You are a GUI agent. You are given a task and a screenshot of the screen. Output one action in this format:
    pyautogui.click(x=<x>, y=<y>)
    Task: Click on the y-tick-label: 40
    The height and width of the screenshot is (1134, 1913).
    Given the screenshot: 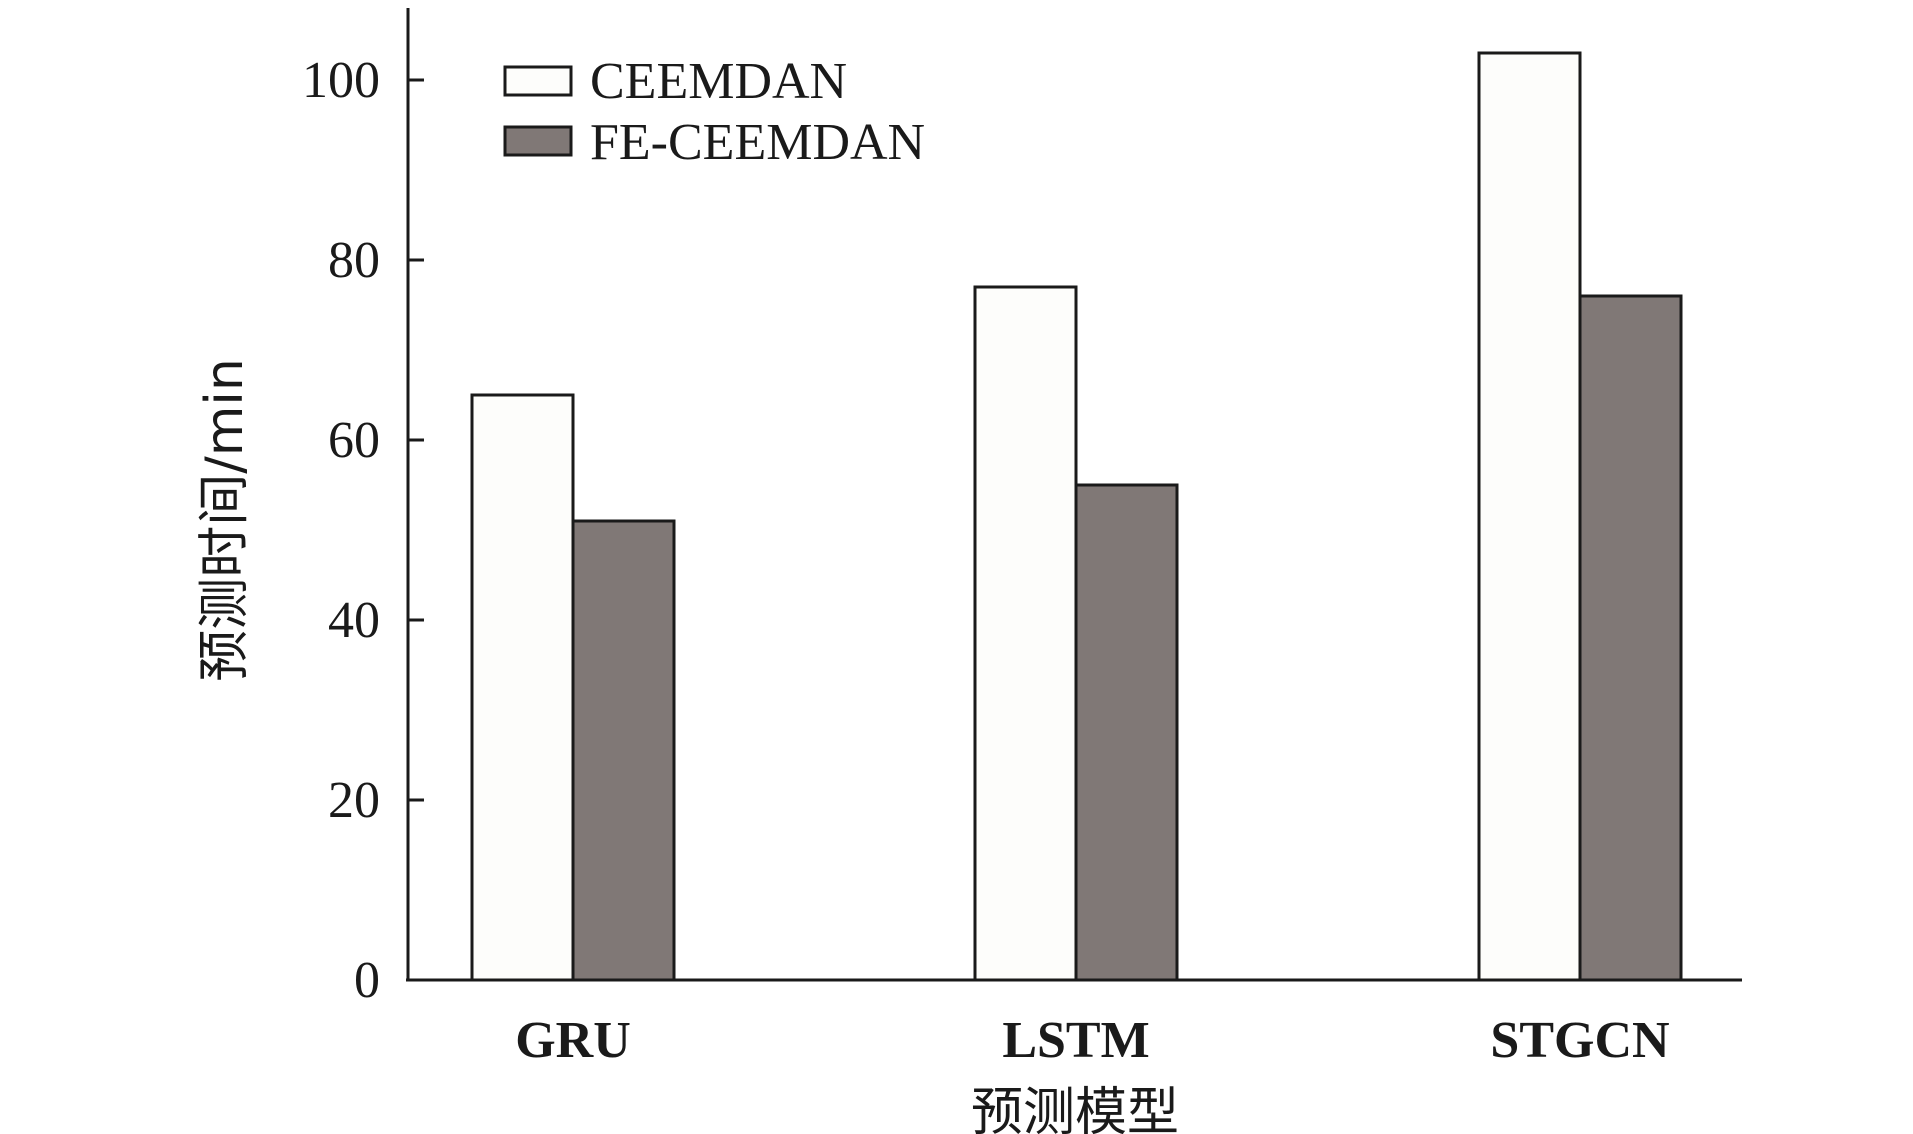 What is the action you would take?
    pyautogui.click(x=354, y=620)
    